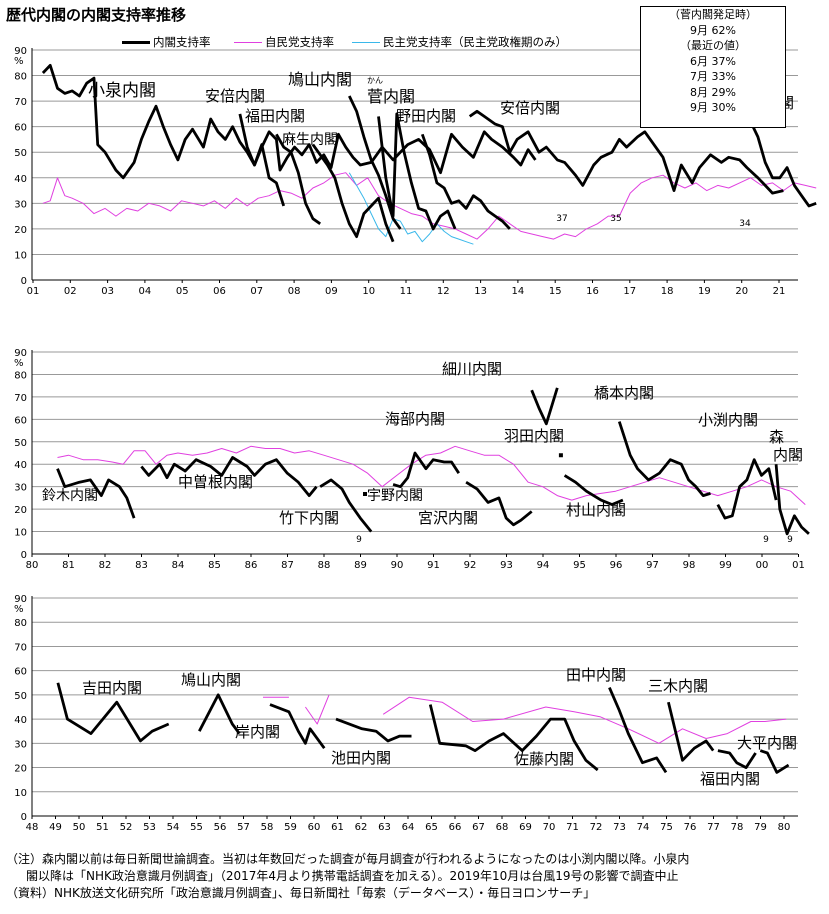 This screenshot has width=829, height=914. I want to click on value-annotation: 37, so click(561, 219).